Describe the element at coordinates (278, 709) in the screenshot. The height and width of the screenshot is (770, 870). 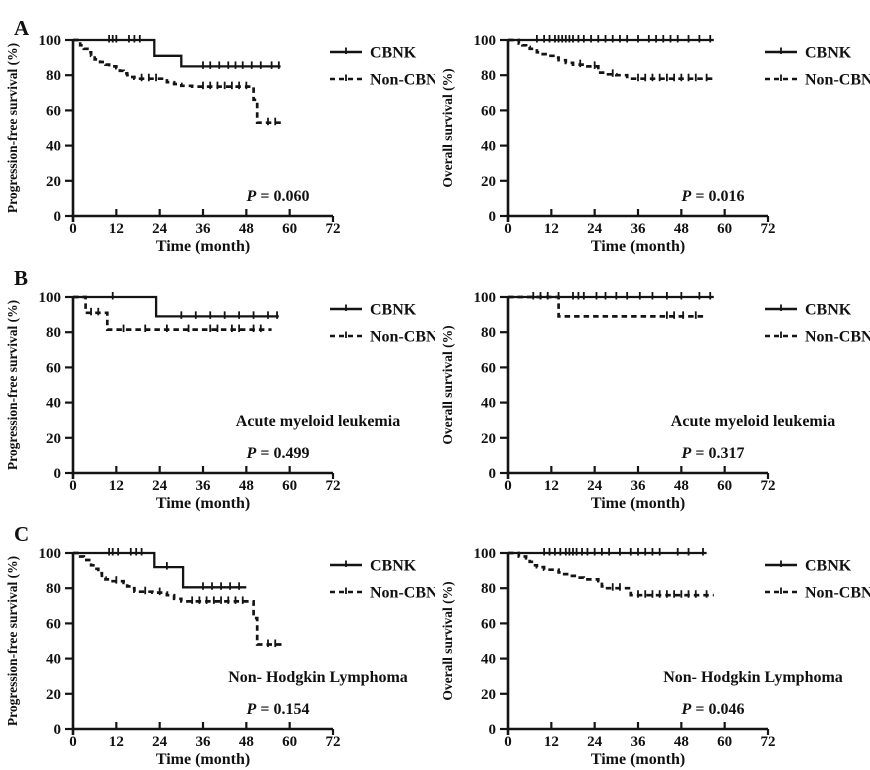
I see `p-value: P = 0.154` at that location.